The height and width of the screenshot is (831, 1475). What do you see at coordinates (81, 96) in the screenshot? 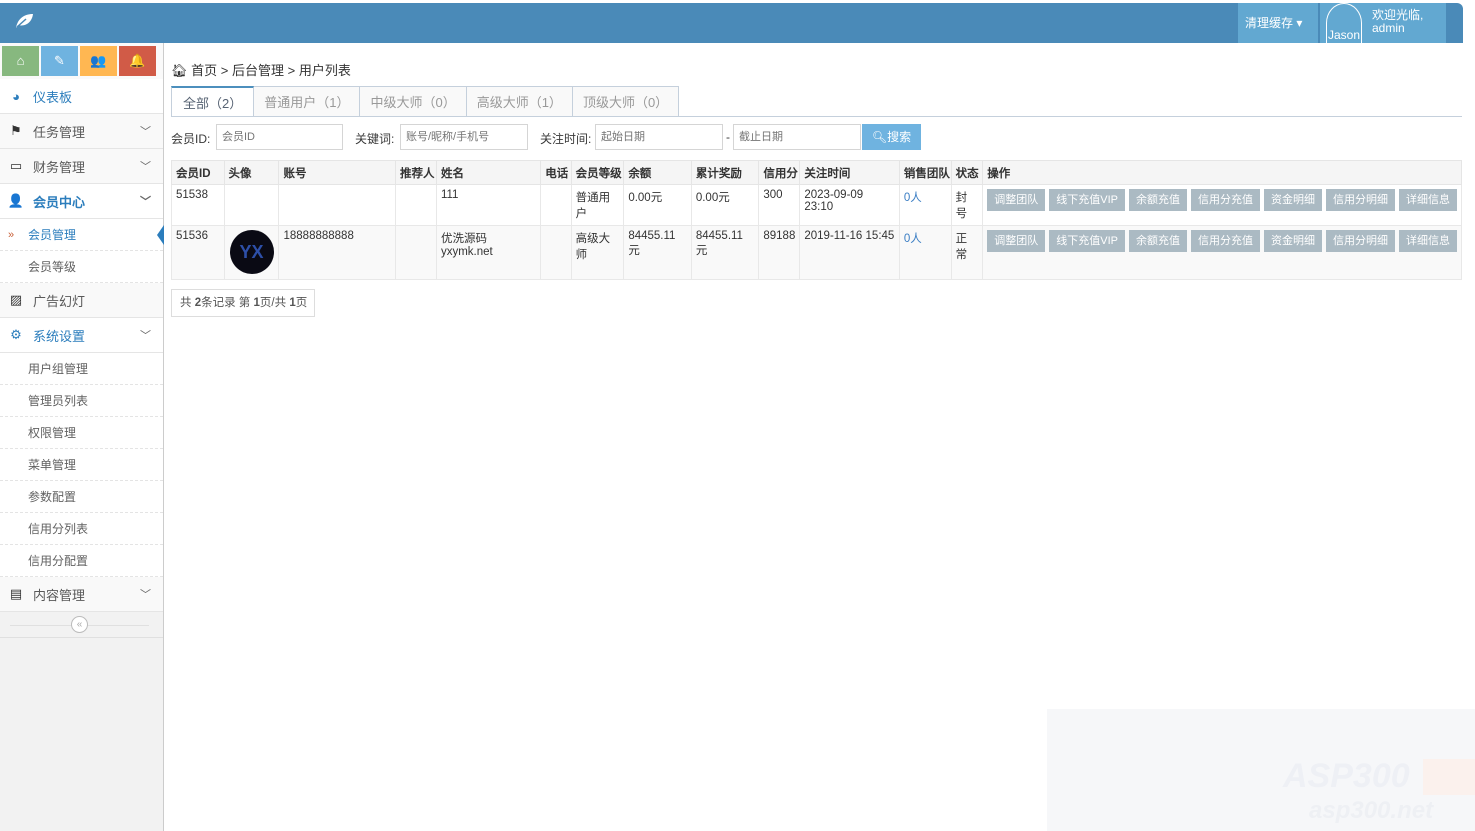
I see `sidebar-item-dashboard: ◕ 仪表板` at bounding box center [81, 96].